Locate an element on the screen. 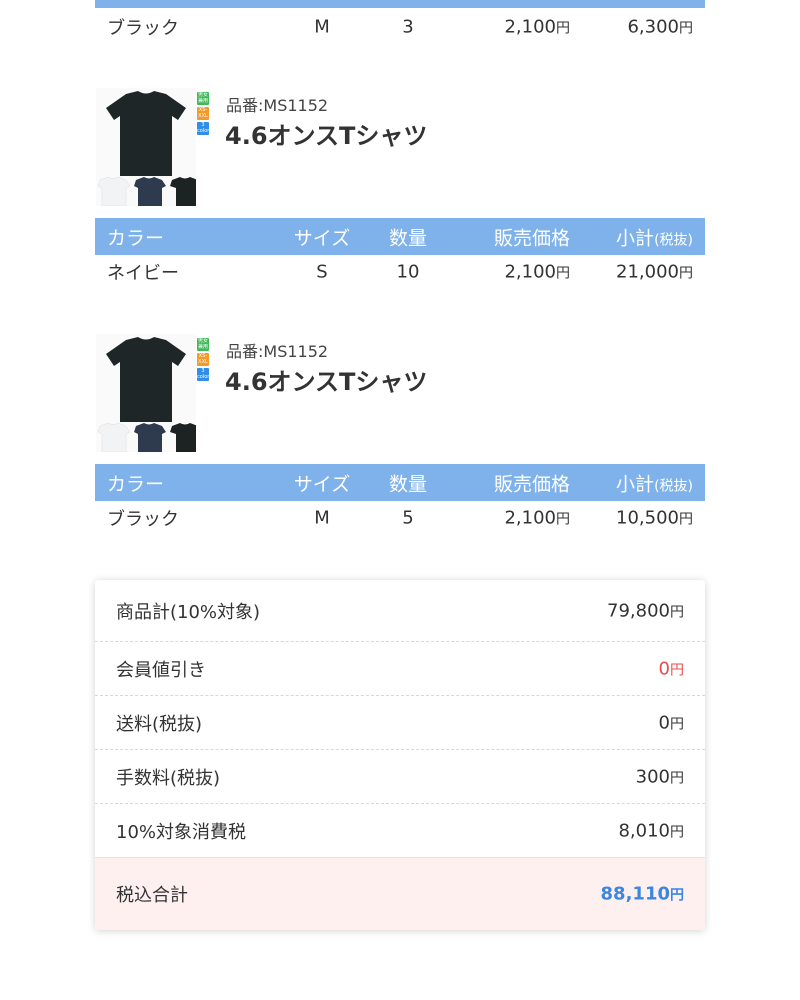 The width and height of the screenshot is (800, 1000). summary-label: 商品計(10%対象) is located at coordinates (188, 612).